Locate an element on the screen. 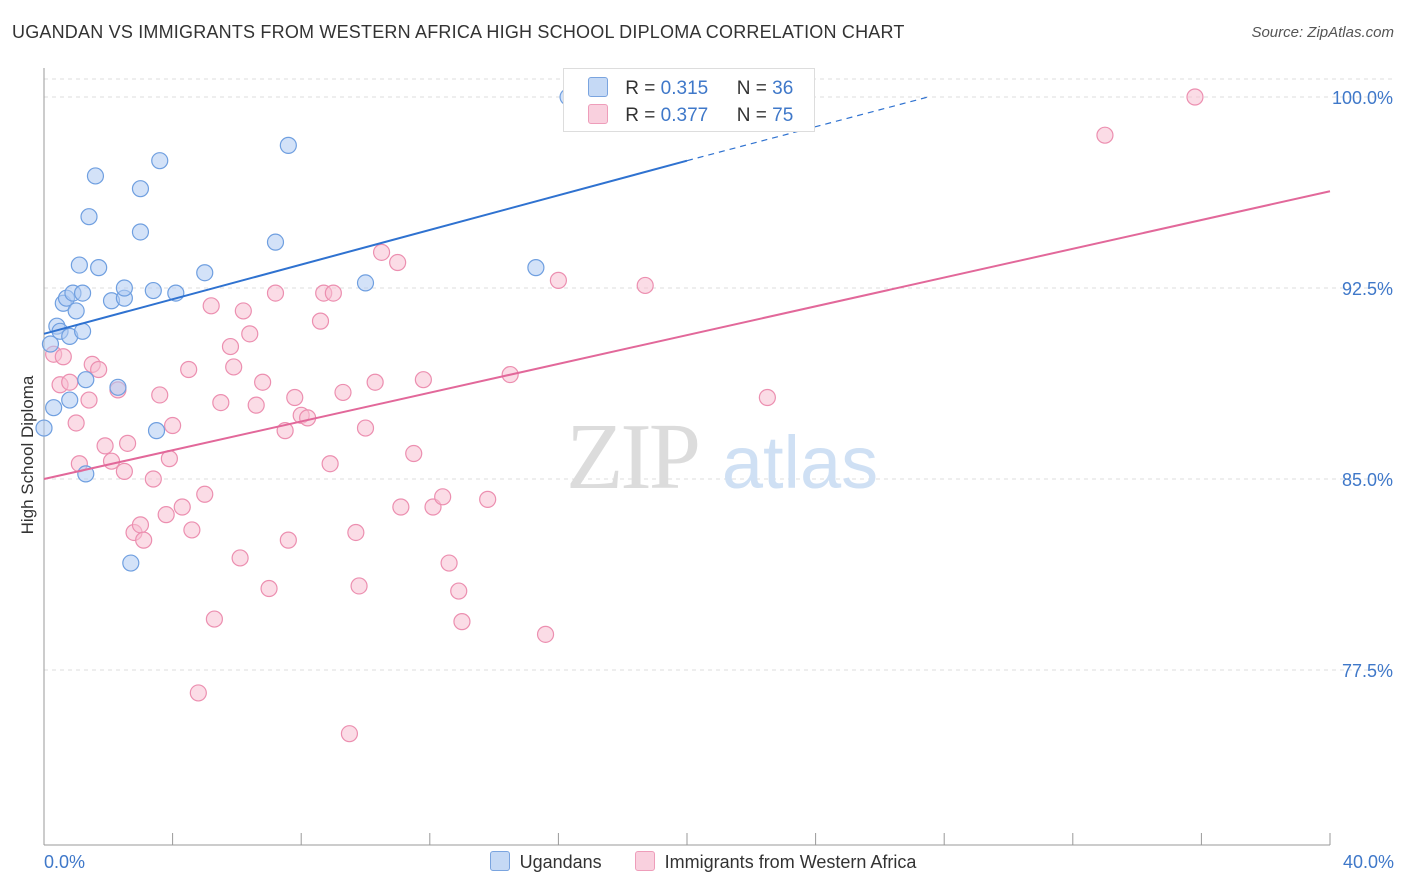  legend-r-label: R = is located at coordinates (640, 88).